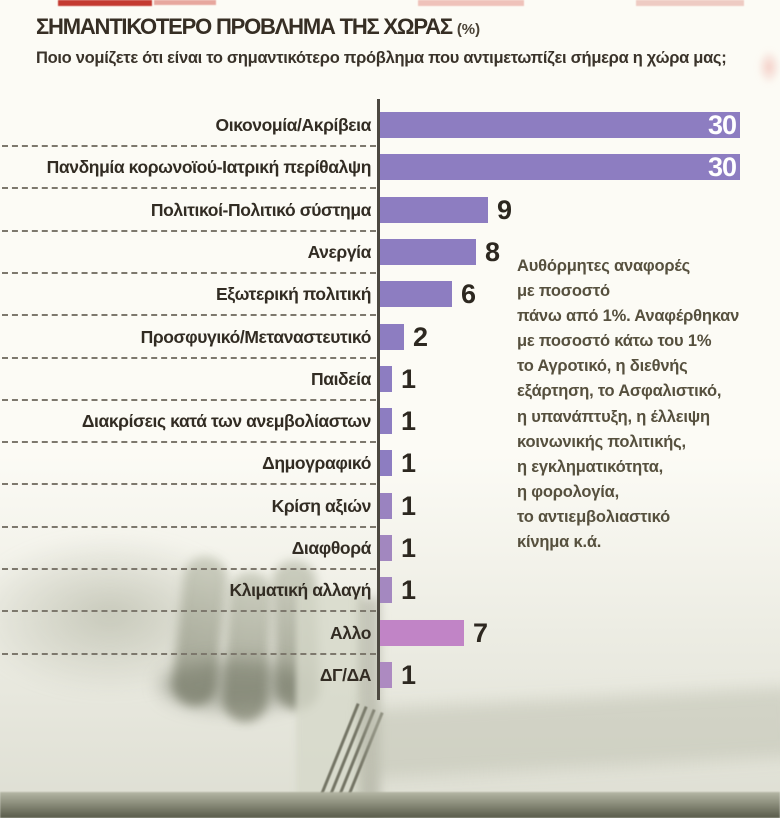  I want to click on annotation-line: το Αγροτικό, η διεθνής, so click(602, 366).